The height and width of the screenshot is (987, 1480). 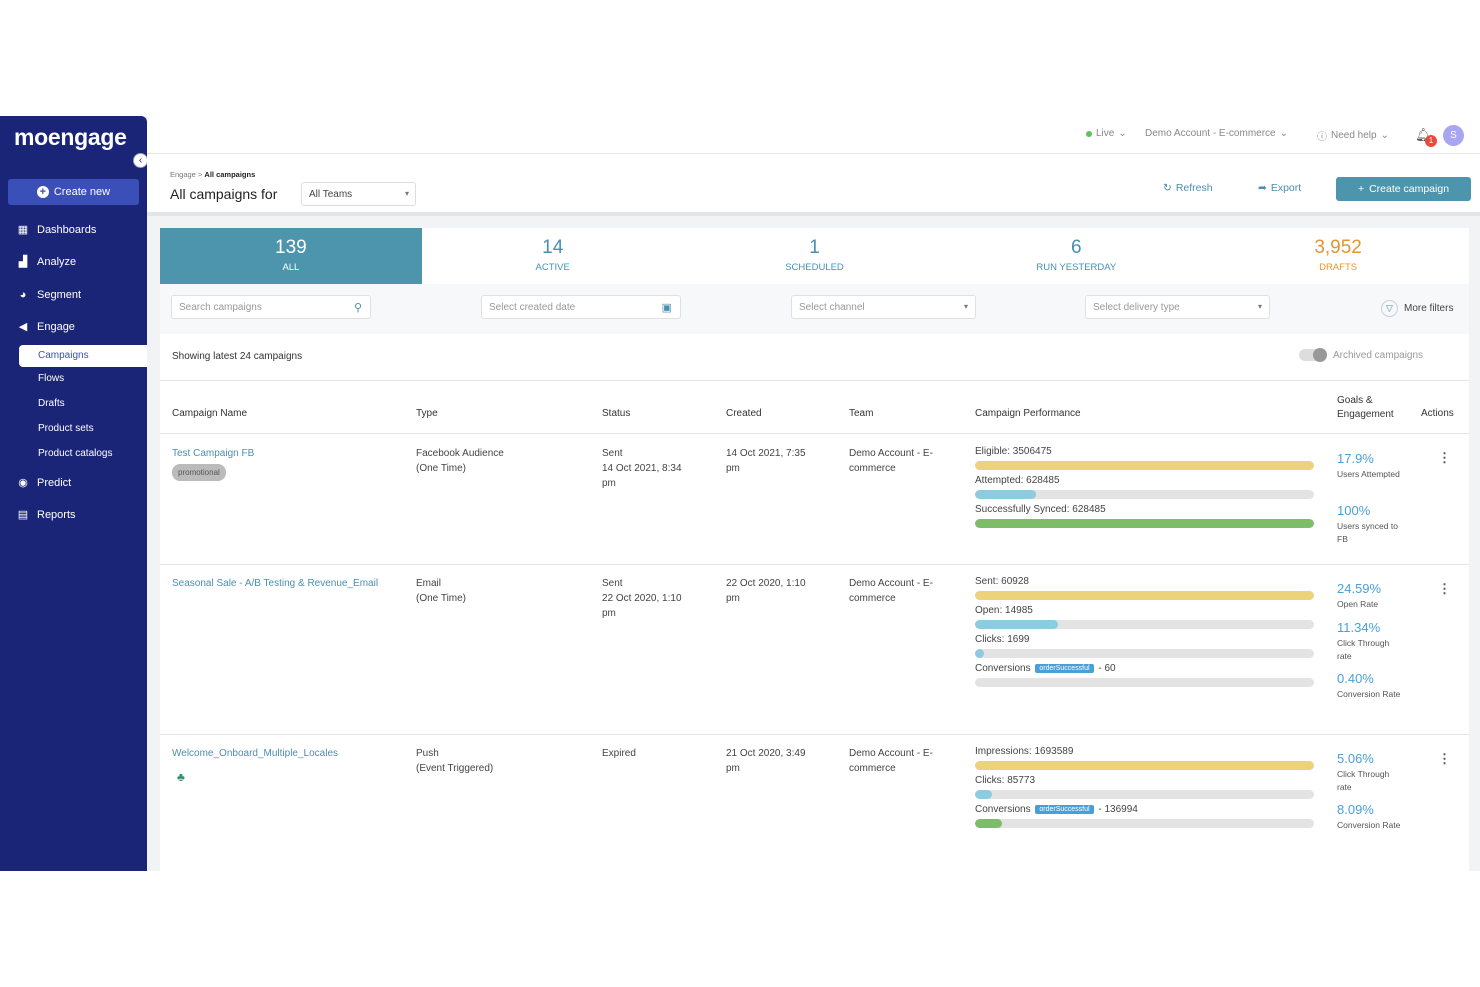 What do you see at coordinates (282, 463) in the screenshot?
I see `campaign-name-cell: Test Campaign FB promotional` at bounding box center [282, 463].